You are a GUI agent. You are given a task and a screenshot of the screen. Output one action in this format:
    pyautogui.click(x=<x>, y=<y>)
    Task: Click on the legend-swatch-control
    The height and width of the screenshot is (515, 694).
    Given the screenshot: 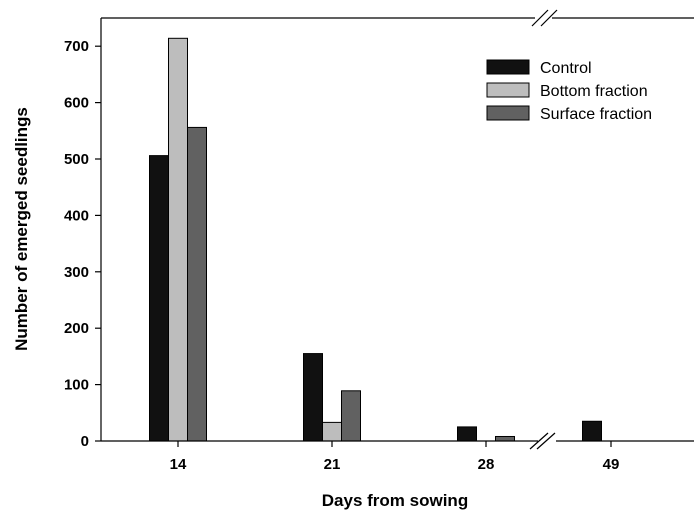 What is the action you would take?
    pyautogui.click(x=508, y=67)
    